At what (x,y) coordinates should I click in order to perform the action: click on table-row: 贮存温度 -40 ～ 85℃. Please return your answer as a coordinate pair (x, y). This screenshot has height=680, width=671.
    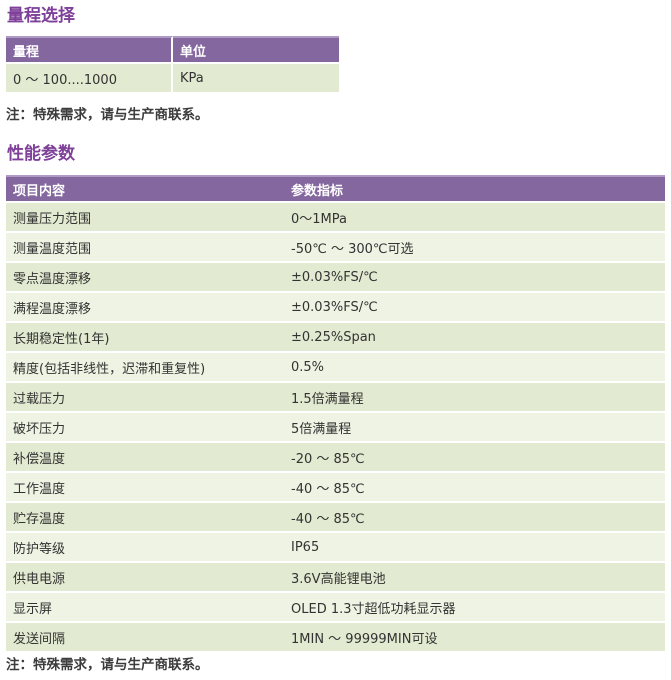
    Looking at the image, I should click on (335, 518).